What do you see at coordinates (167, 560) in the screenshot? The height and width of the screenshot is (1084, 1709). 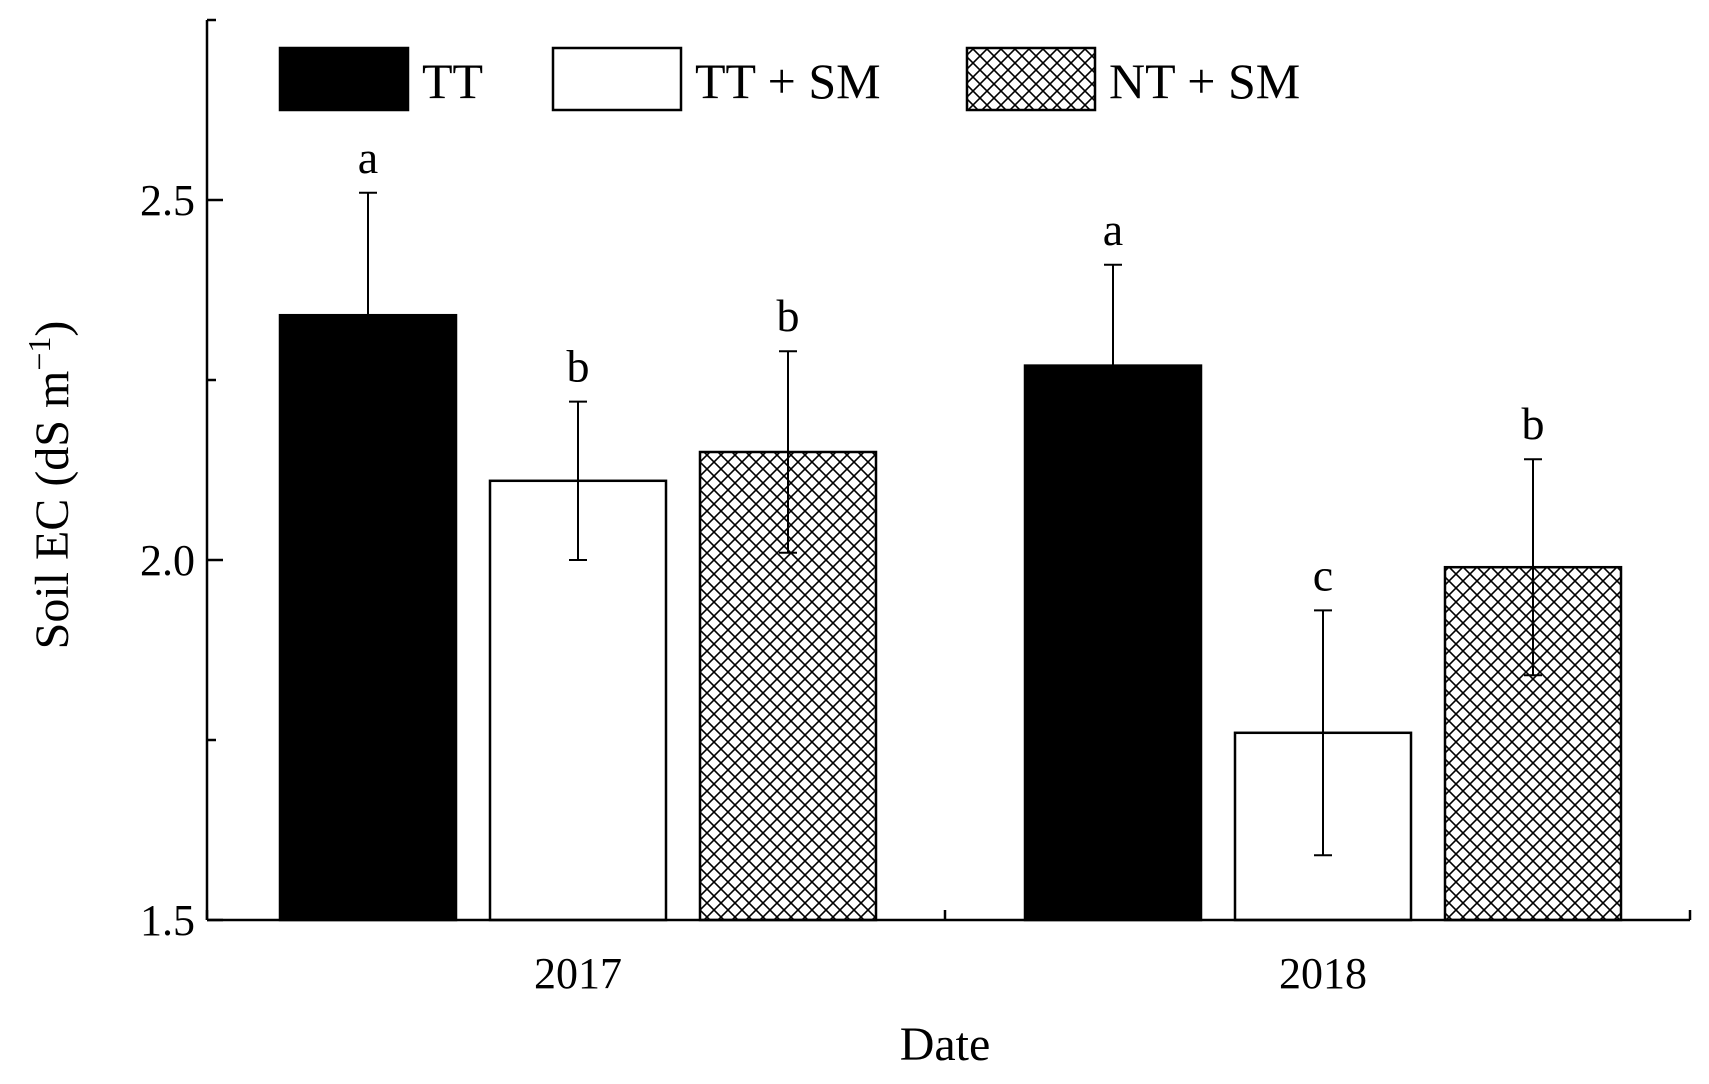 I see `y-tick-label: 2.0` at bounding box center [167, 560].